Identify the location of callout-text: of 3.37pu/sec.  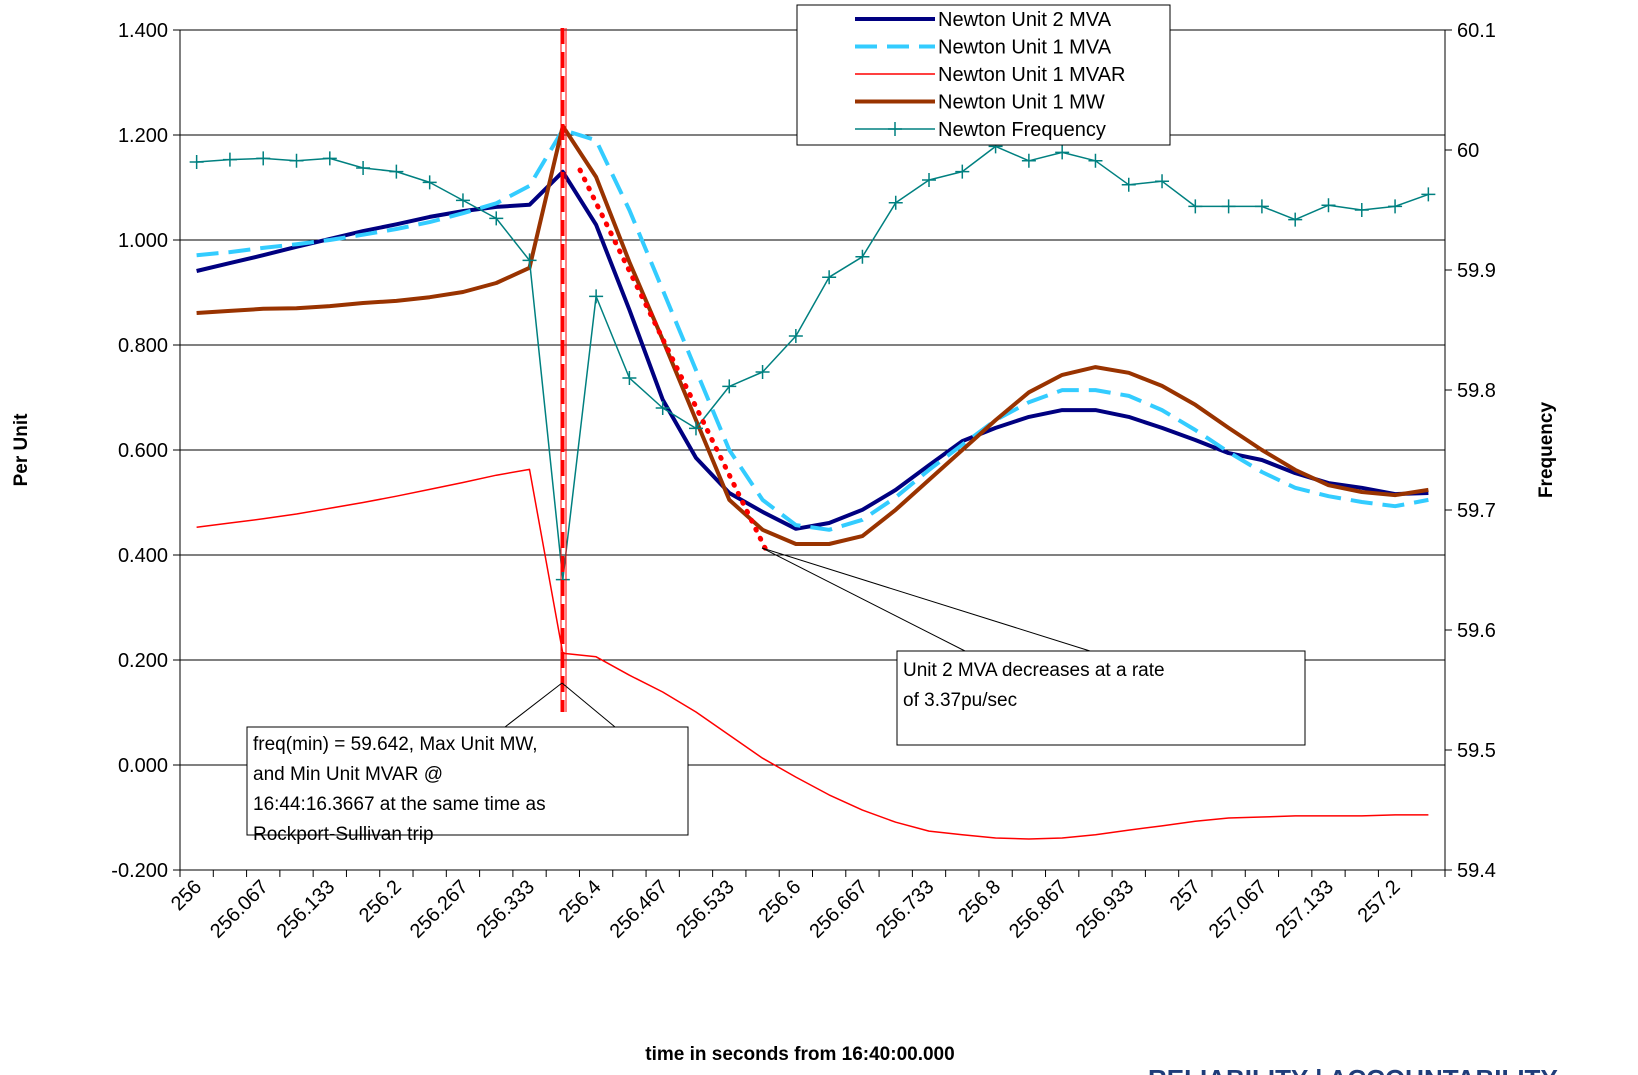
(960, 700).